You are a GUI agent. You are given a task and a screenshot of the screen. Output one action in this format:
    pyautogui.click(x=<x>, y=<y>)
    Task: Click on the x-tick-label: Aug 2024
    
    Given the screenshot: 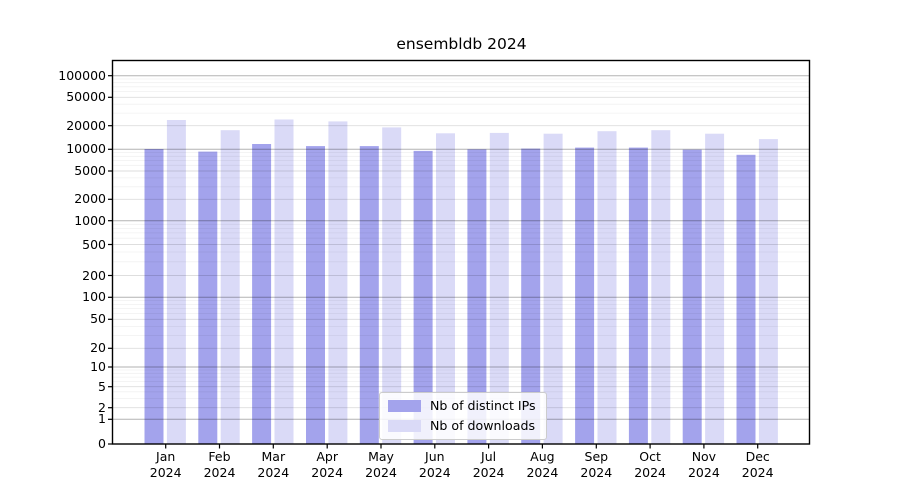 What is the action you would take?
    pyautogui.click(x=542, y=464)
    